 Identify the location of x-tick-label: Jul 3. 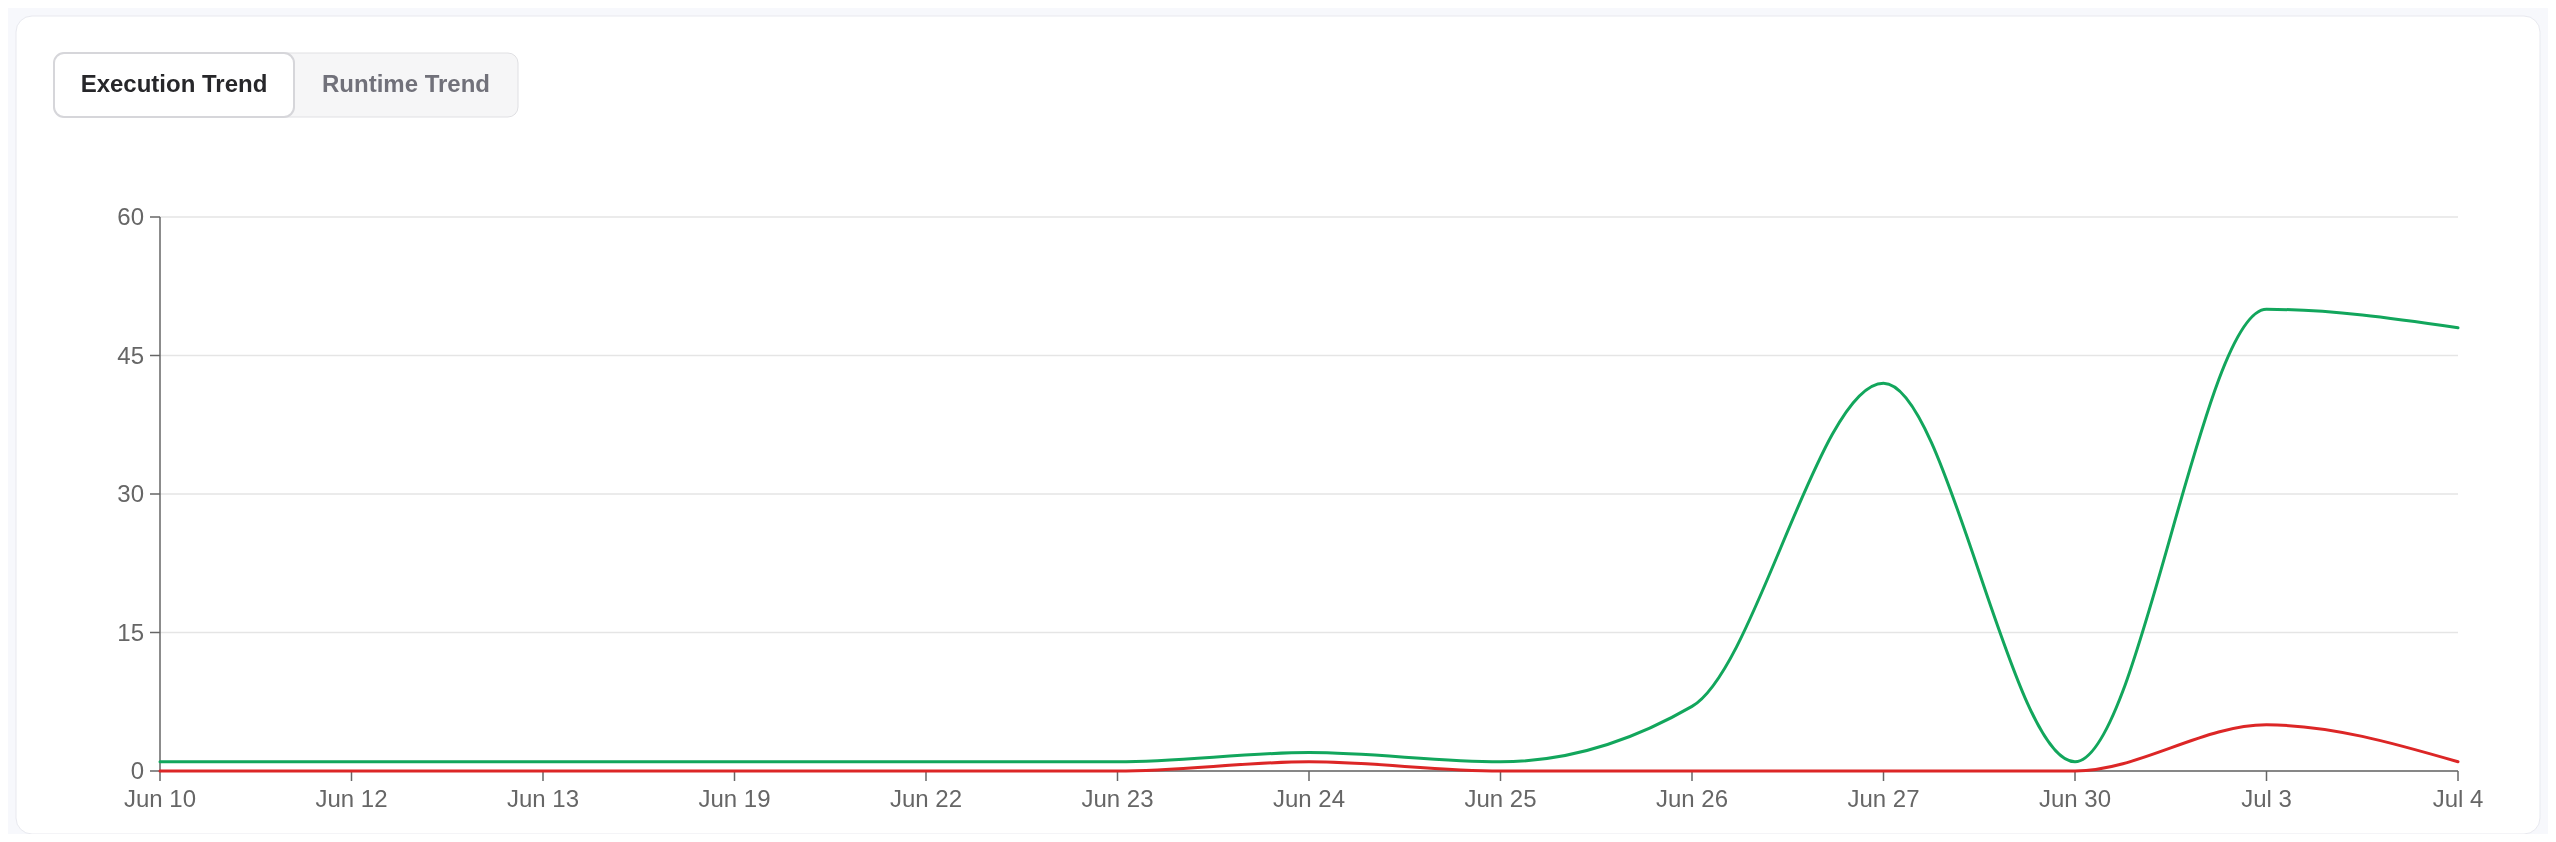
(2266, 798).